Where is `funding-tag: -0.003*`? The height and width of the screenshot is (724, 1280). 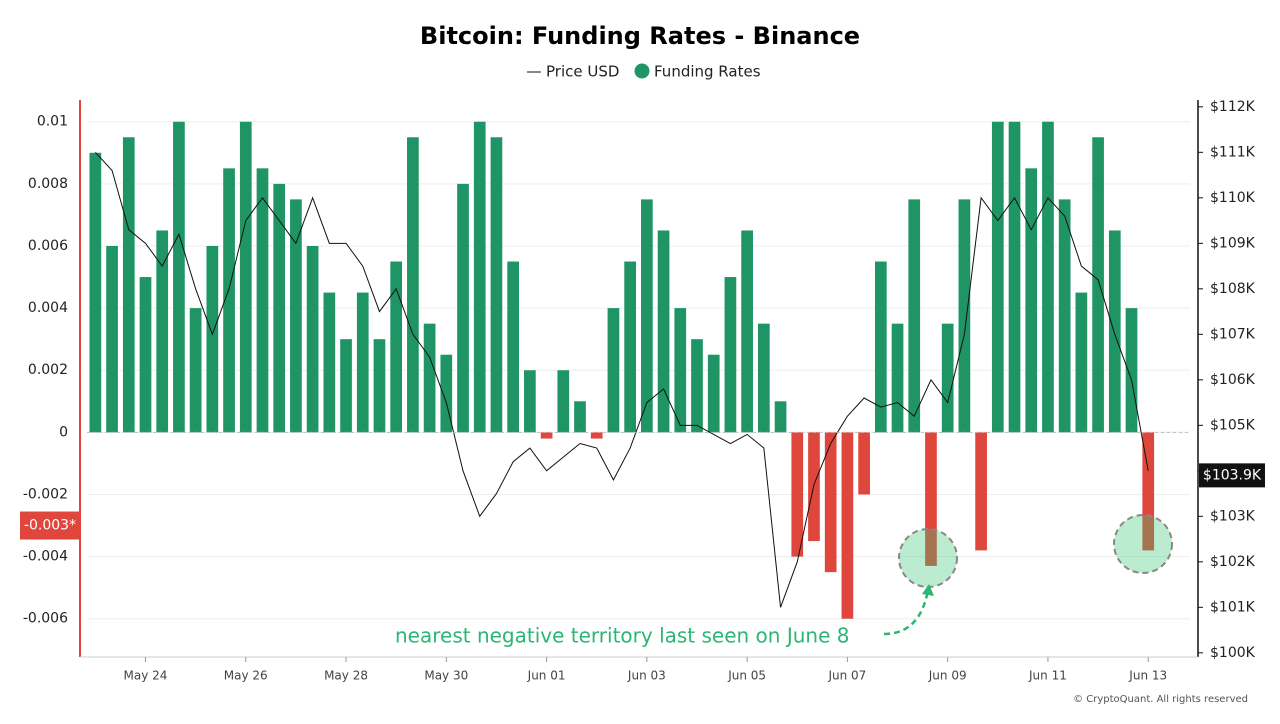 funding-tag: -0.003* is located at coordinates (50, 526).